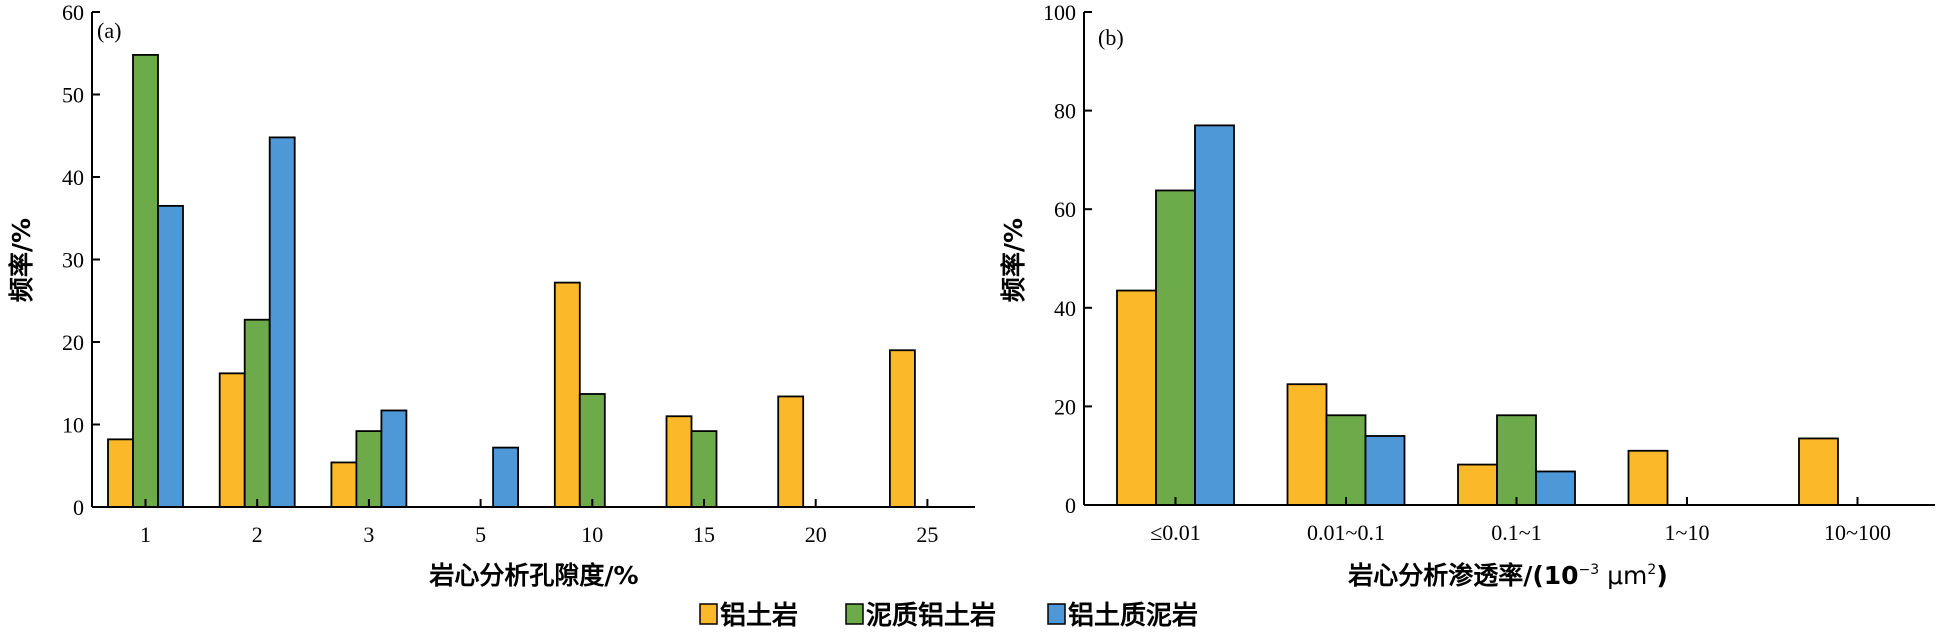 The width and height of the screenshot is (1941, 633). Describe the element at coordinates (73, 177) in the screenshot. I see `y-tick-label-a-4: 40` at that location.